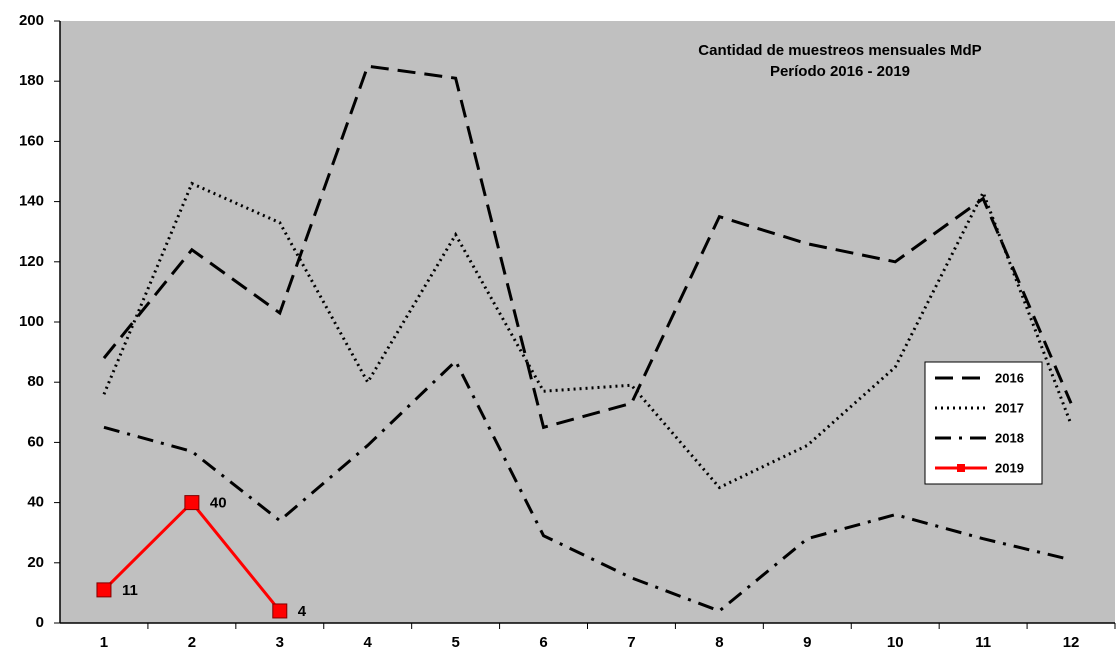  Describe the element at coordinates (631, 642) in the screenshot. I see `x-tick-label: 7` at that location.